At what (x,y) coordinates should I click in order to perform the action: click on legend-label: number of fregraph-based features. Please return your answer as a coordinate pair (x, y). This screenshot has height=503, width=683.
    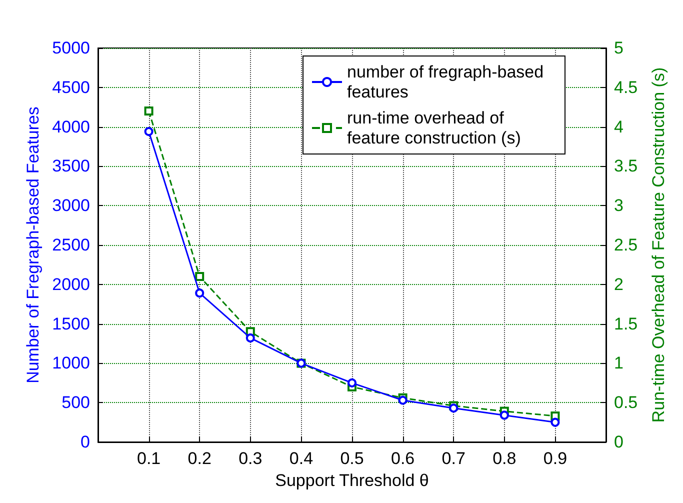
    Looking at the image, I should click on (447, 82).